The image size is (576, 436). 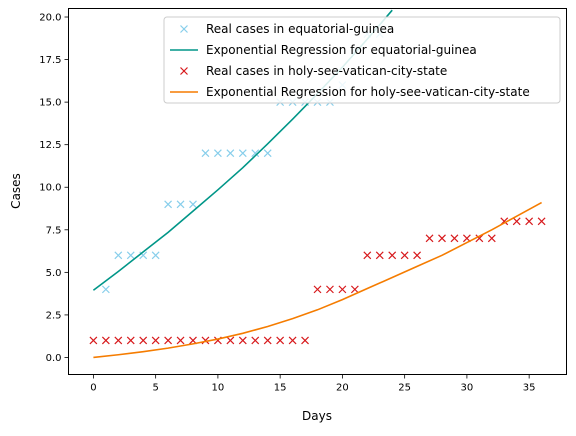 I want to click on x-tick-label: 25, so click(x=404, y=388).